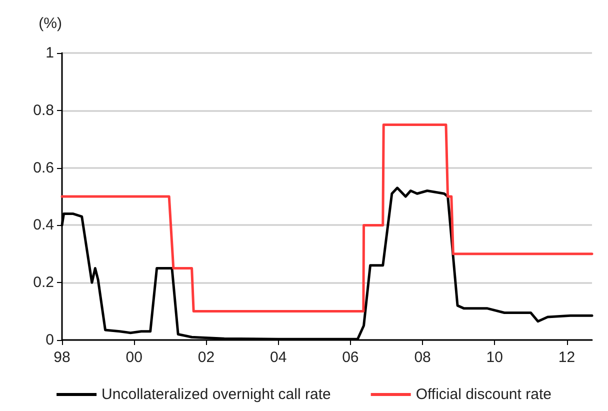  I want to click on x-tick-label: 02, so click(206, 357).